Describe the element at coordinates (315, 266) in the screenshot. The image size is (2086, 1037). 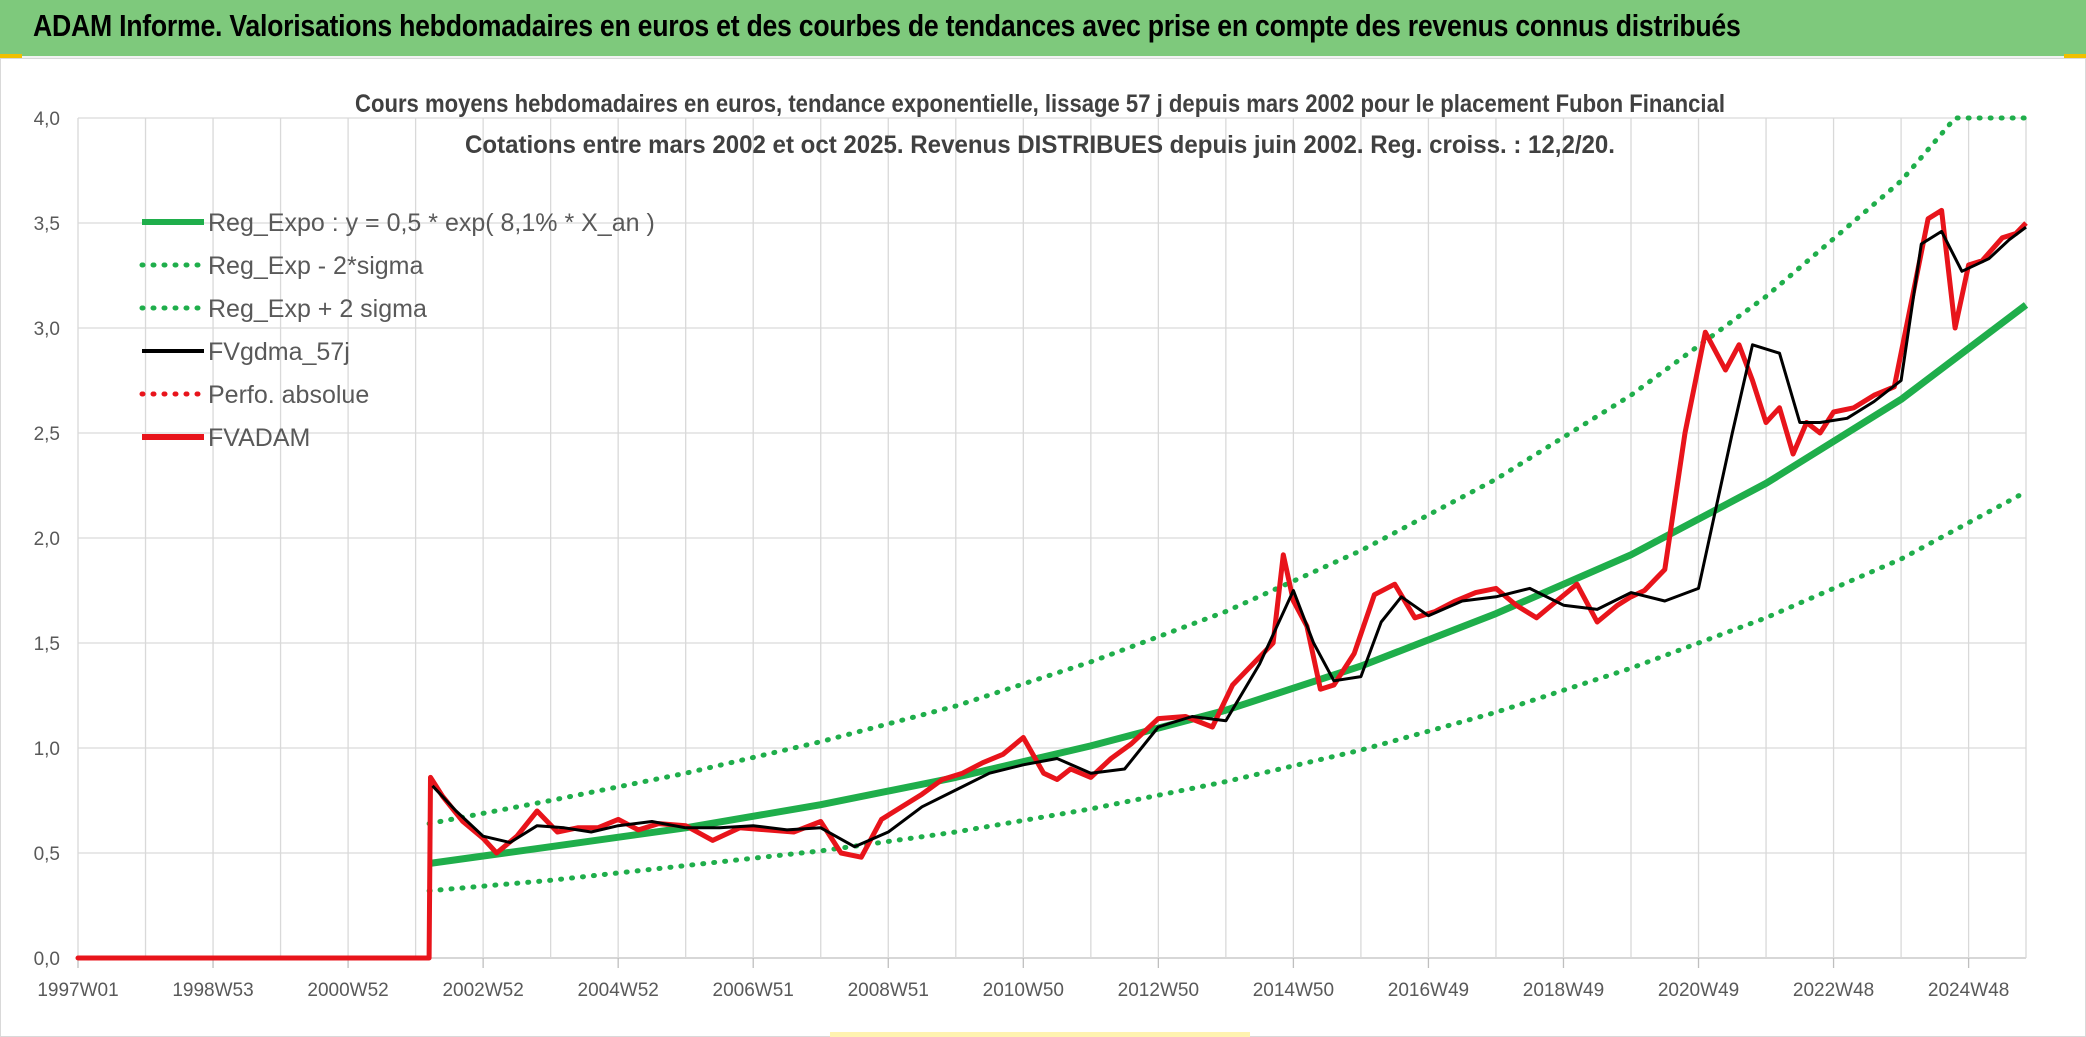
I see `legend-label: Reg_Exp - 2*sigma` at that location.